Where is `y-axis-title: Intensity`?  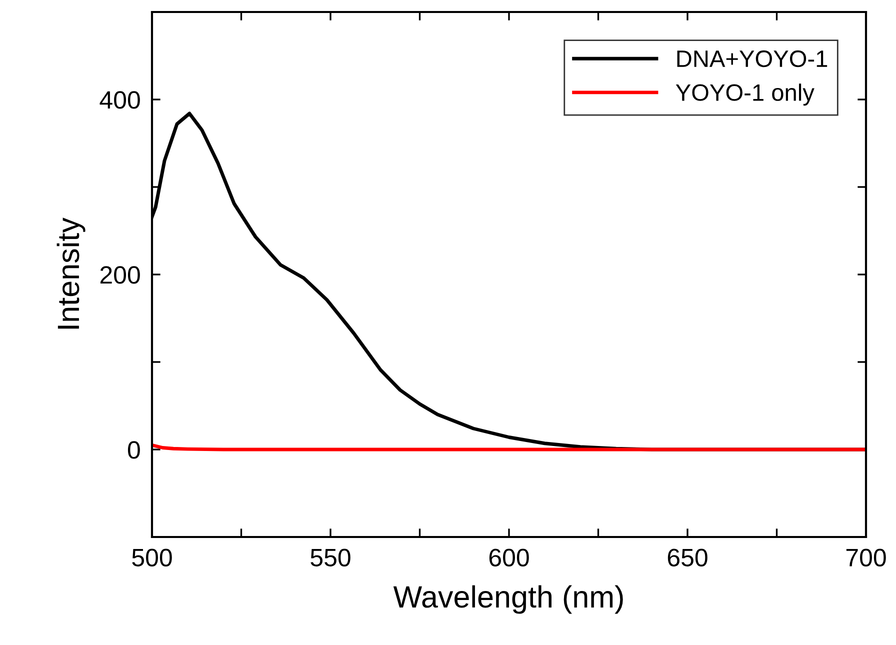 y-axis-title: Intensity is located at coordinates (71, 273).